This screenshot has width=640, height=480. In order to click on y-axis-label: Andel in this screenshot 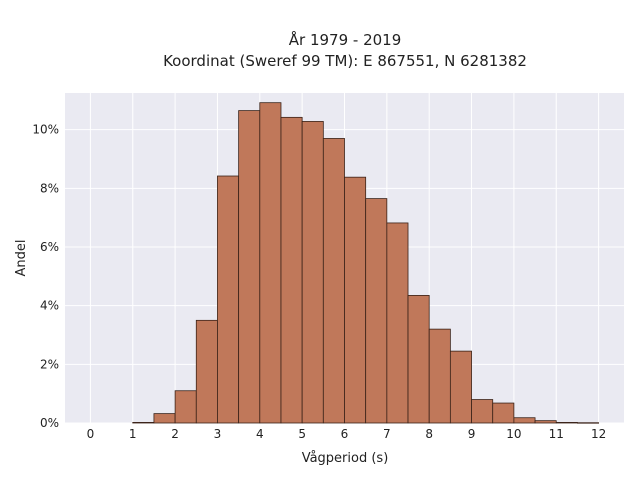, I will do `click(21, 258)`.